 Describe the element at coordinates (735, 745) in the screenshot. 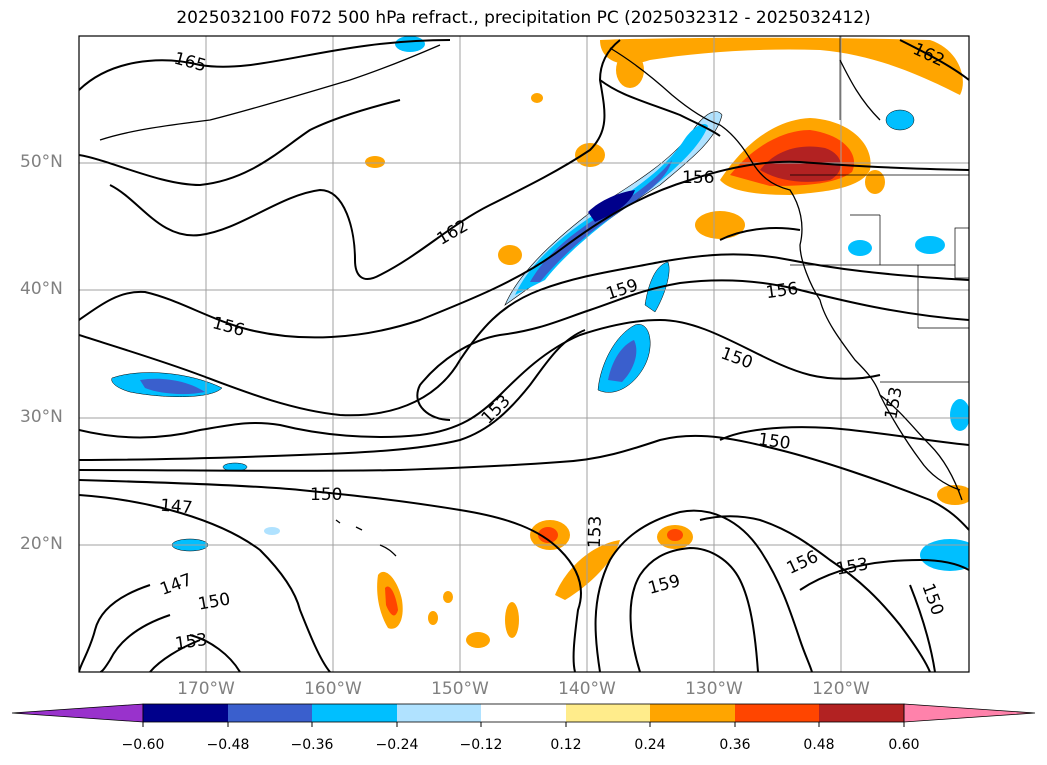

I see `colorbar-tick-label: 0.36` at that location.